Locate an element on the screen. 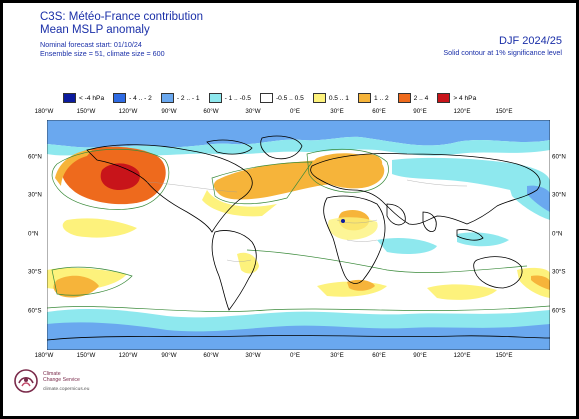 This screenshot has width=579, height=419. anomaly-europe-orange is located at coordinates (348, 171).